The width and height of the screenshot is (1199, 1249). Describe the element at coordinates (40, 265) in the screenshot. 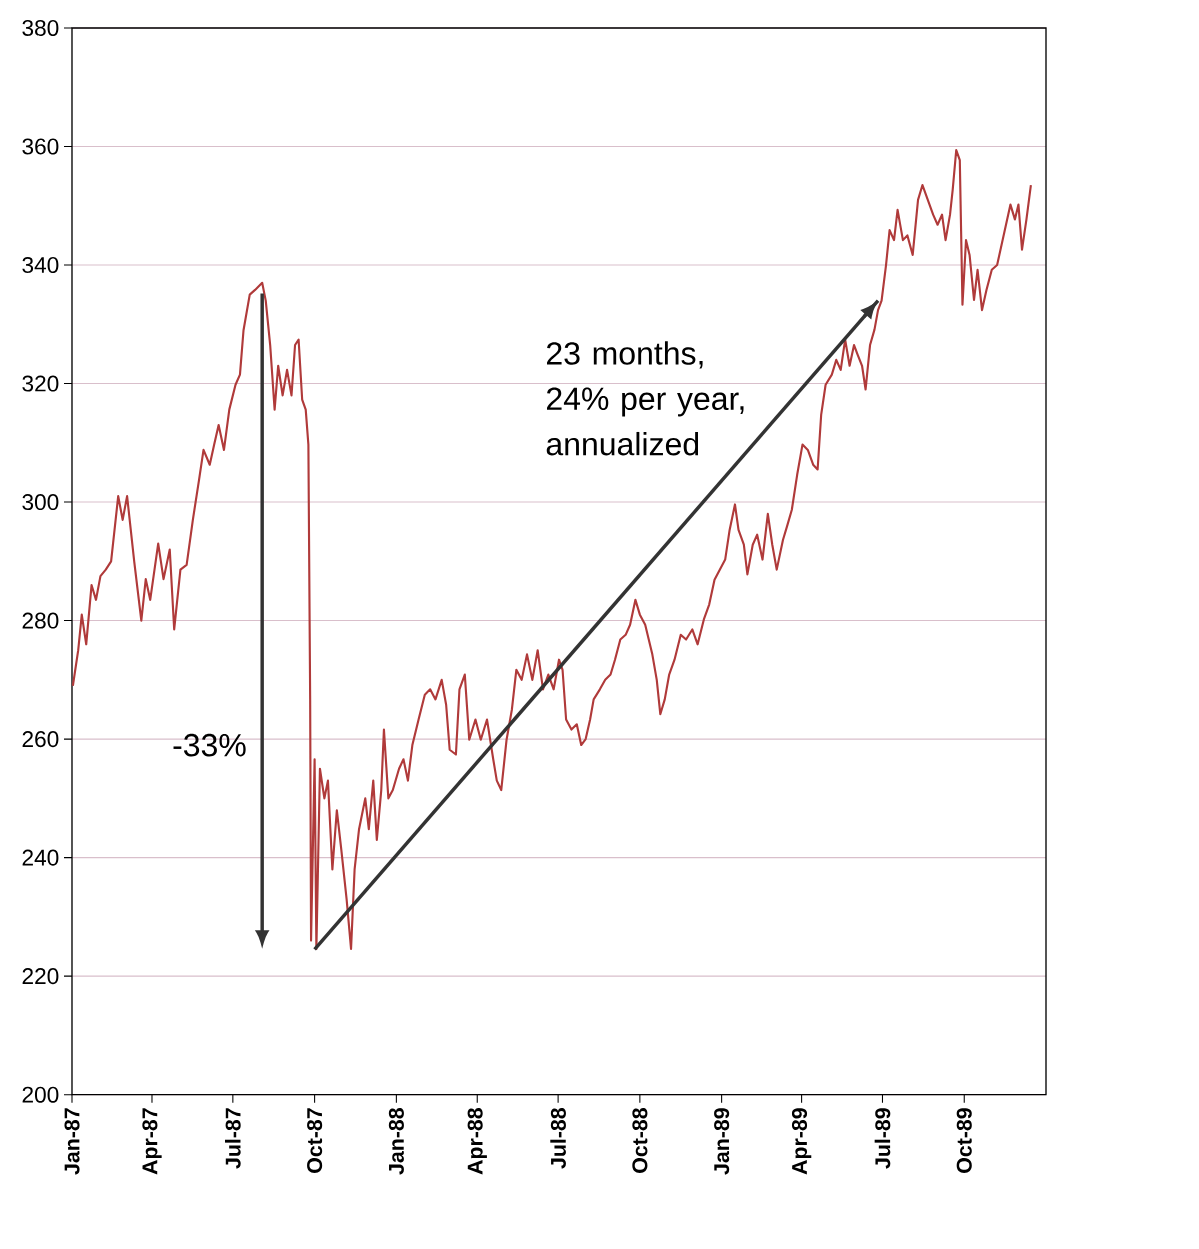

I see `y-tick-label: 340` at that location.